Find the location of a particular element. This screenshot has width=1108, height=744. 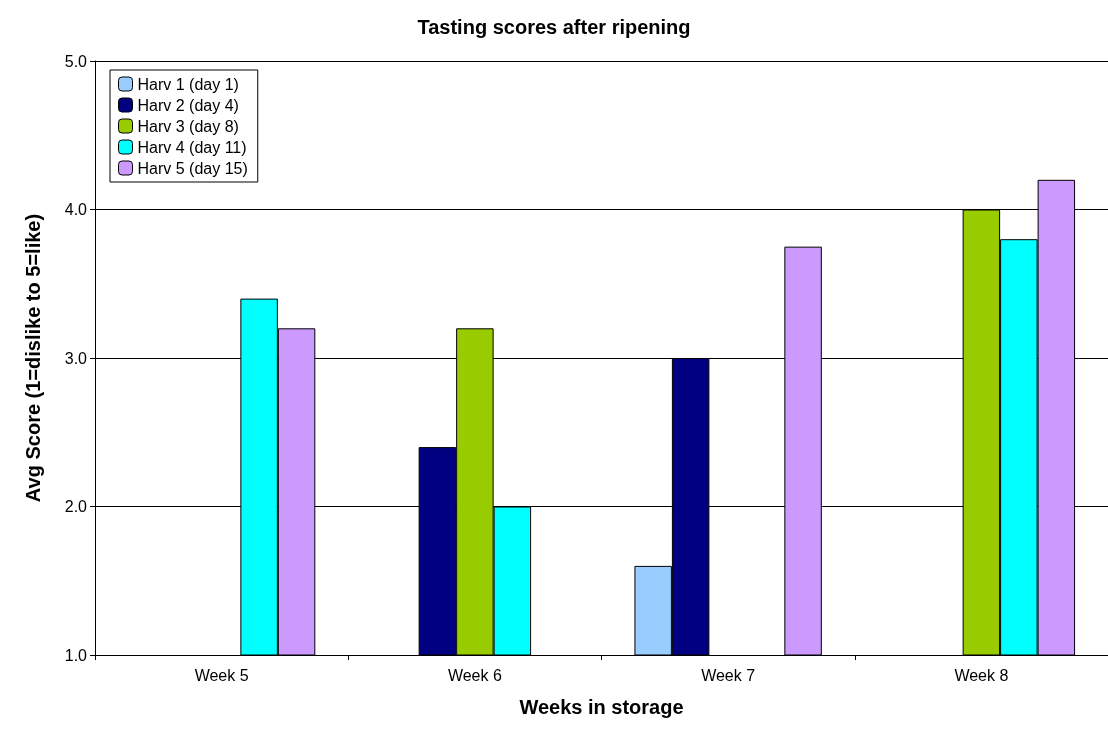

chart-title: Tasting scores after ripening is located at coordinates (554, 27).